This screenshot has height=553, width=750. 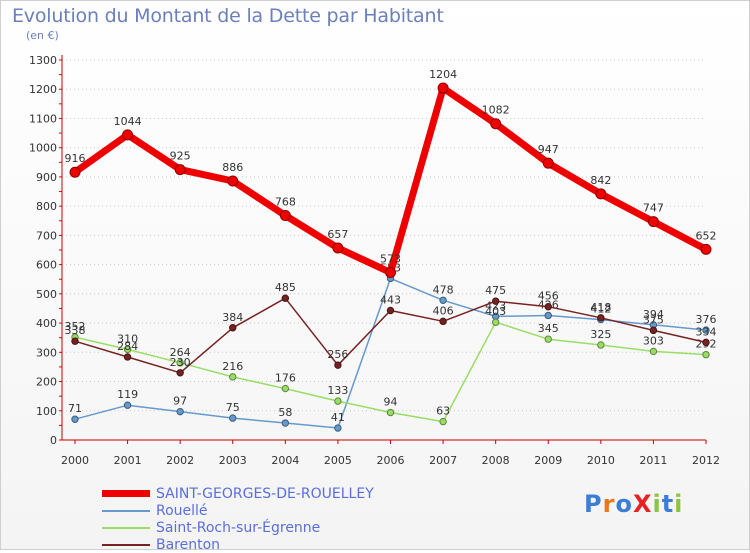 What do you see at coordinates (127, 338) in the screenshot?
I see `data-label: 310` at bounding box center [127, 338].